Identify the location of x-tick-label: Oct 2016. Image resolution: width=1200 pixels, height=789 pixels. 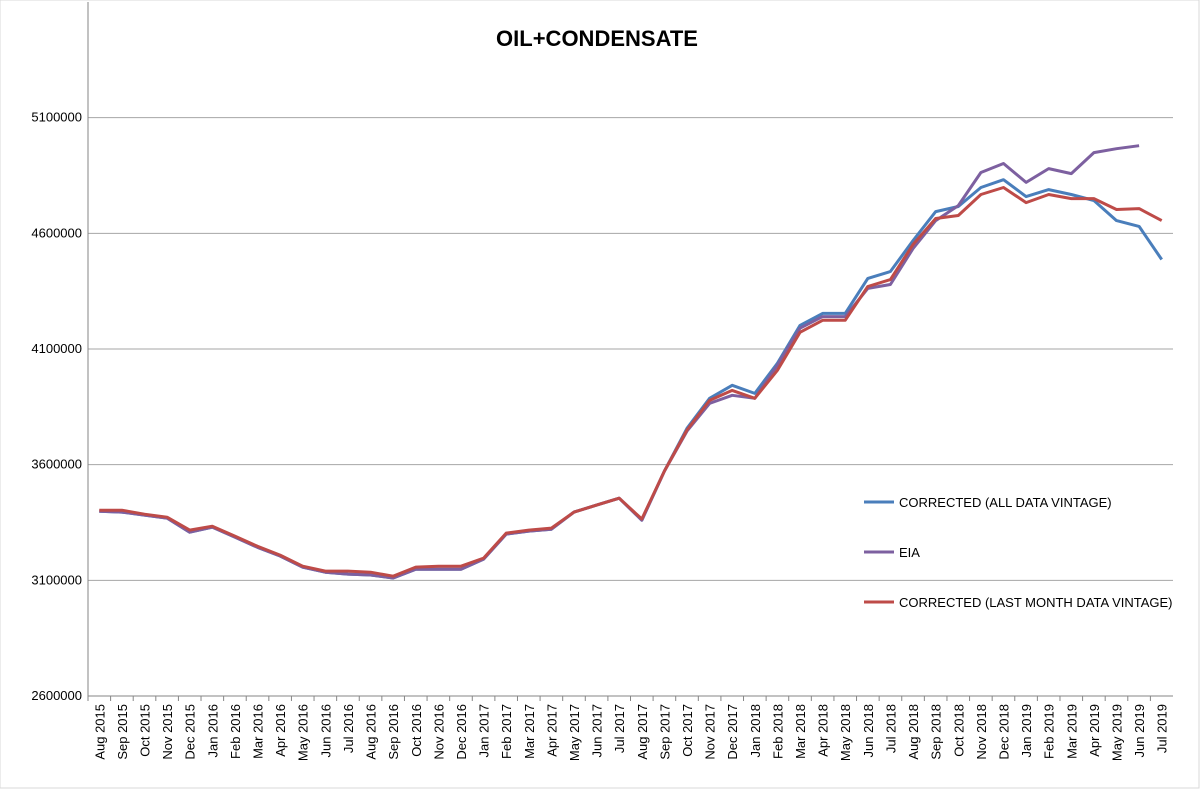
(416, 730).